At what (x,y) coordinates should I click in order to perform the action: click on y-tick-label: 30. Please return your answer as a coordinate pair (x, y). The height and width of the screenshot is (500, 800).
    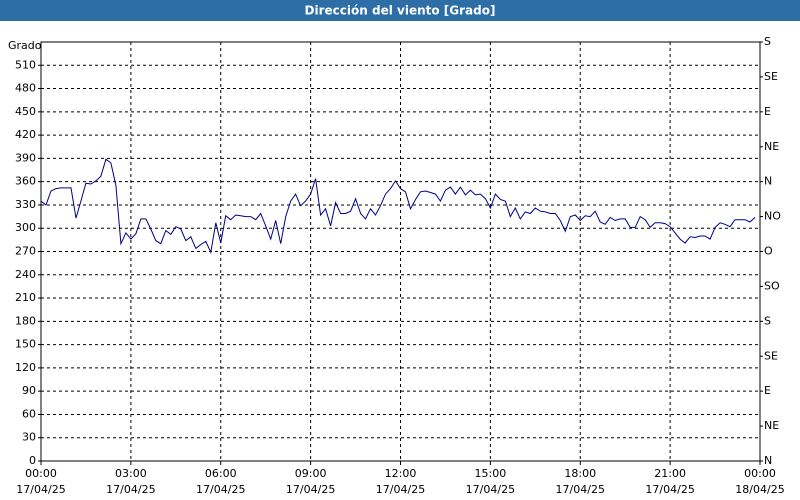
    Looking at the image, I should click on (29, 437).